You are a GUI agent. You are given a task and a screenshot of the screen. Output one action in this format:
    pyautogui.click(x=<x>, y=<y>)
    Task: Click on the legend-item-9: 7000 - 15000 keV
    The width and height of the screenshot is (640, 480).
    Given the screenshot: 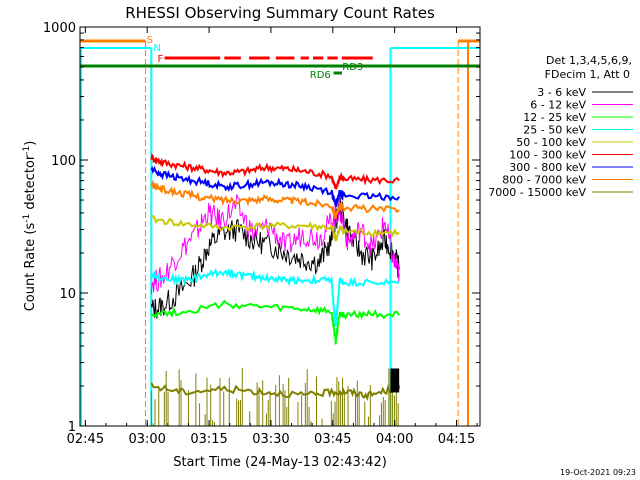 What is the action you would take?
    pyautogui.click(x=560, y=192)
    